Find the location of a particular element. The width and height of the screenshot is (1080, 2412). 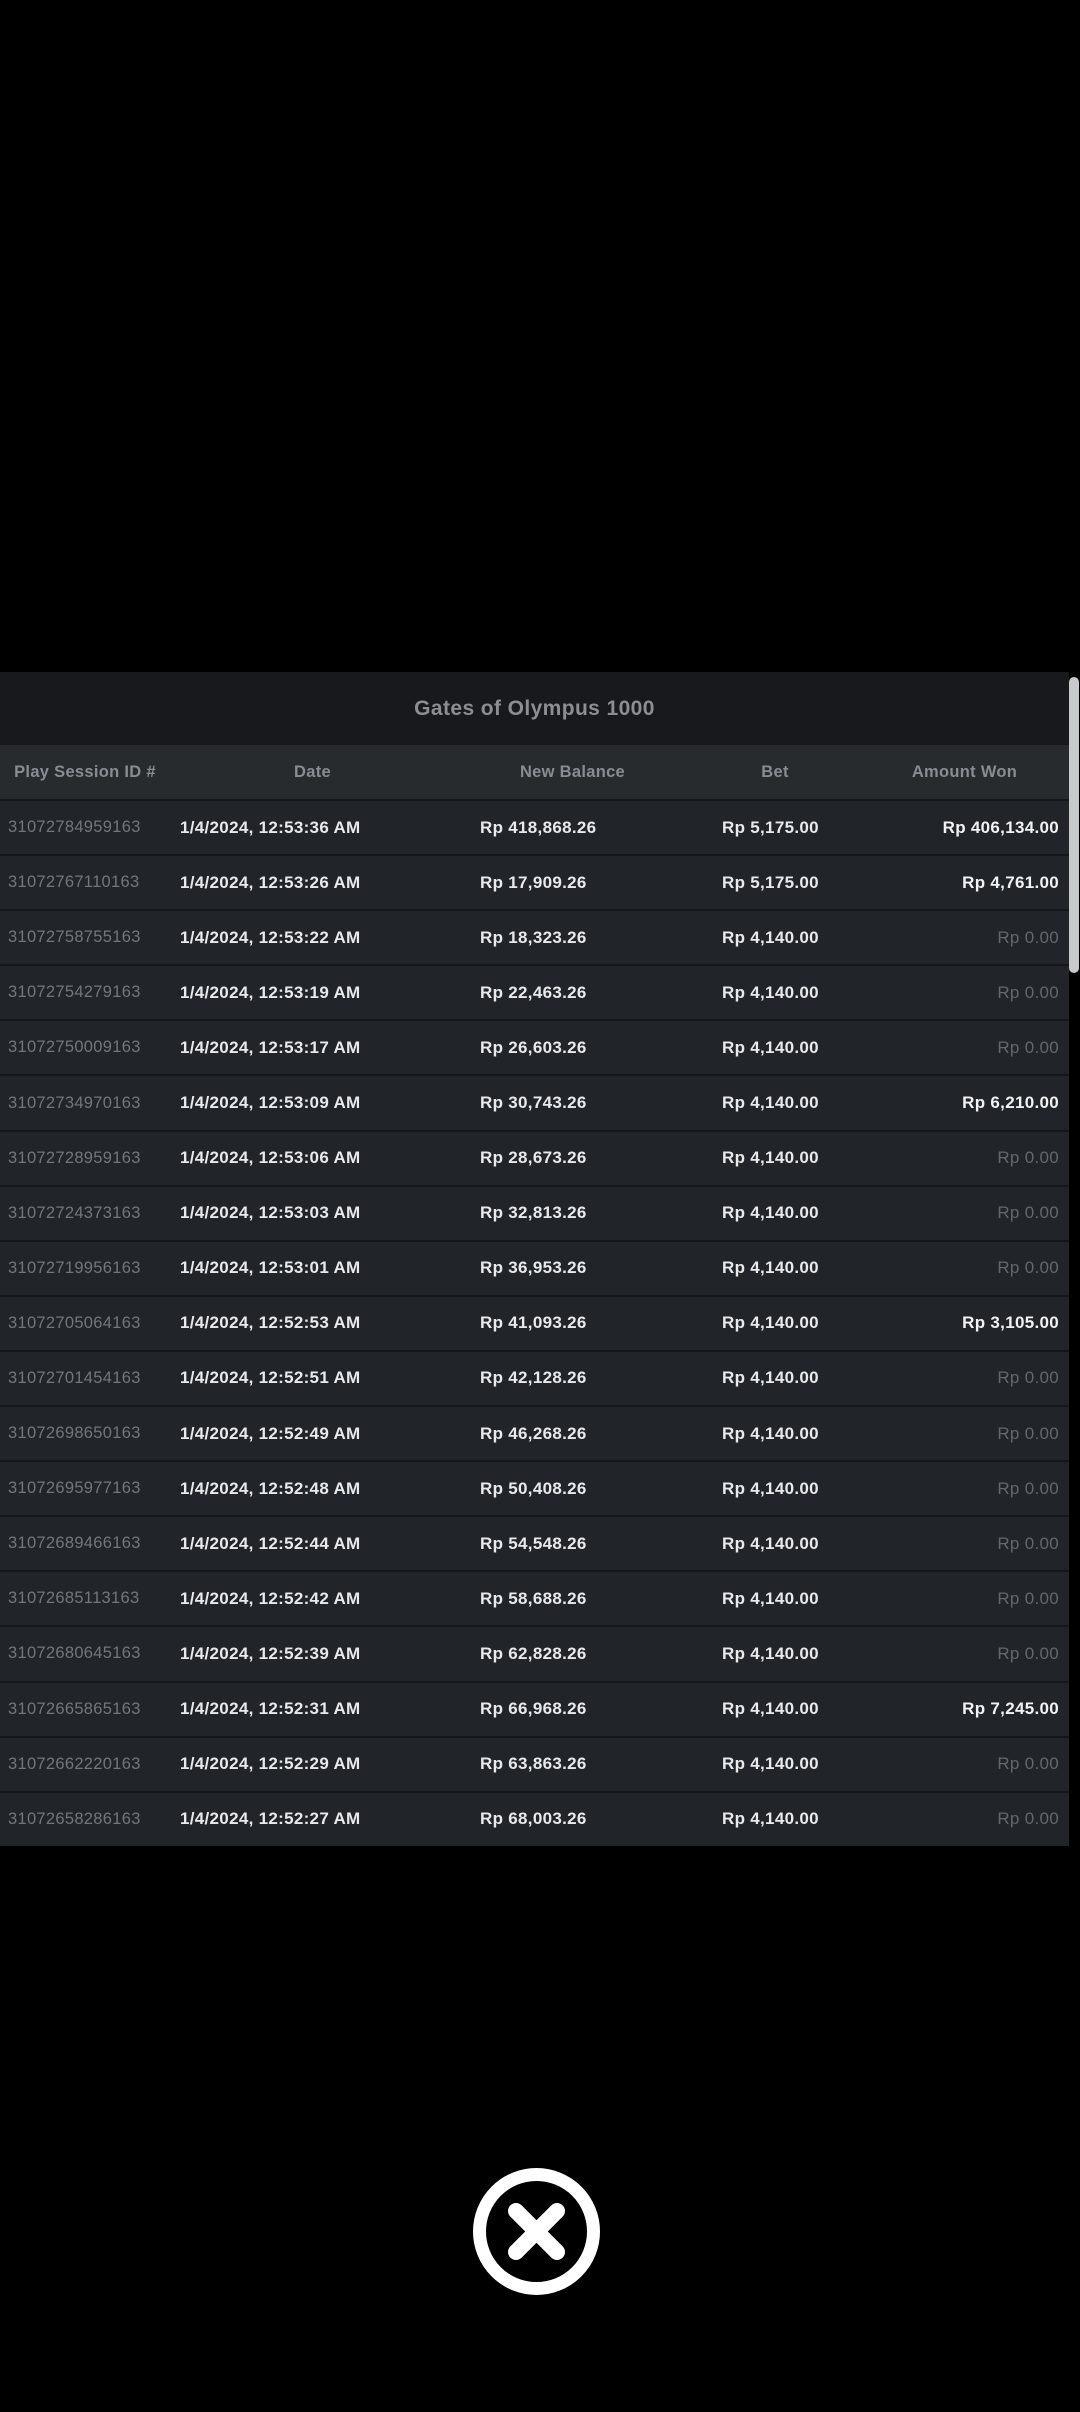

cell-amount-won: Rp 6,210.00 is located at coordinates (1010, 1103).